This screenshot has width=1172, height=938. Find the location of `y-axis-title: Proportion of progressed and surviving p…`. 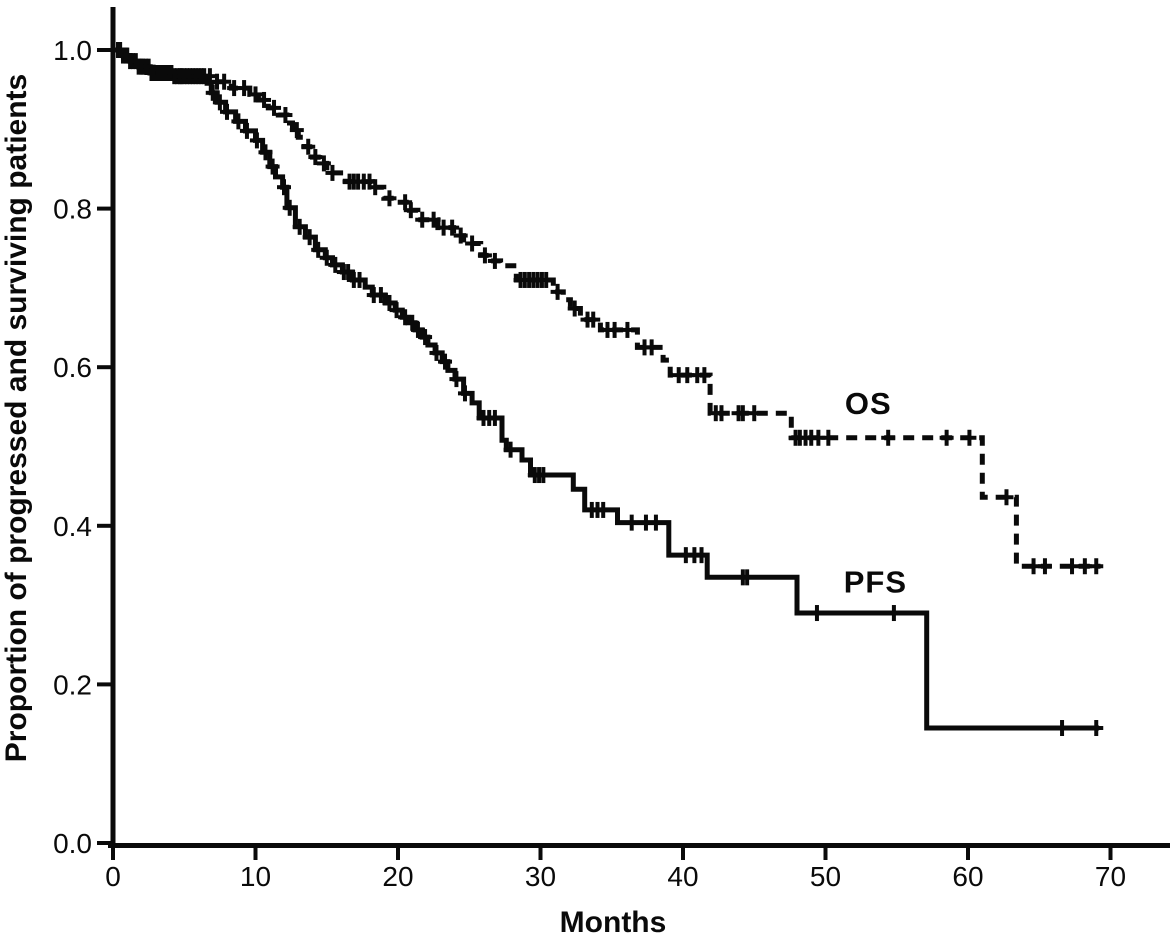

y-axis-title: Proportion of progressed and surviving p… is located at coordinates (16, 418).